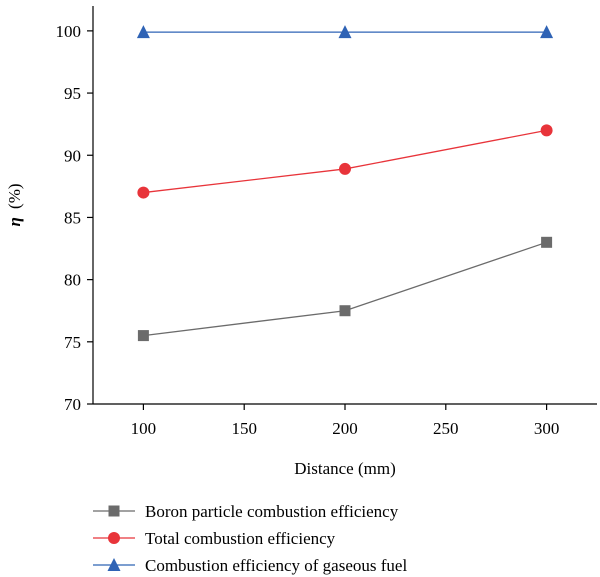  I want to click on y-tick-label: 95, so click(72, 93).